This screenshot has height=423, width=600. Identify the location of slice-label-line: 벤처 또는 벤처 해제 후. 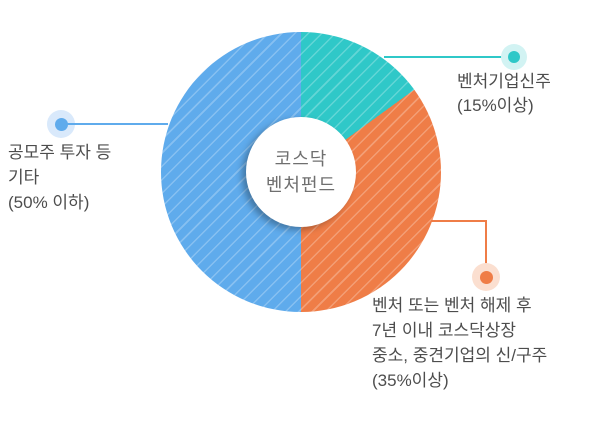
(452, 305).